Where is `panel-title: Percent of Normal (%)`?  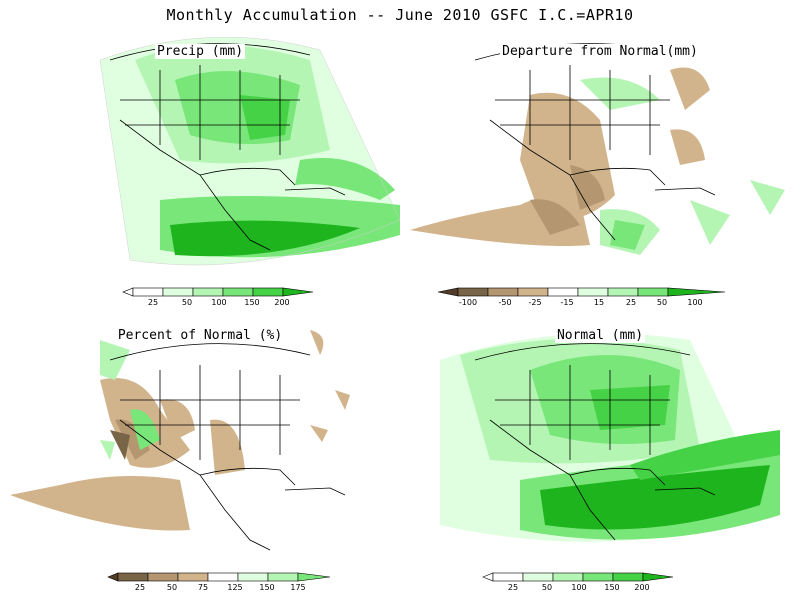 panel-title: Percent of Normal (%) is located at coordinates (200, 335).